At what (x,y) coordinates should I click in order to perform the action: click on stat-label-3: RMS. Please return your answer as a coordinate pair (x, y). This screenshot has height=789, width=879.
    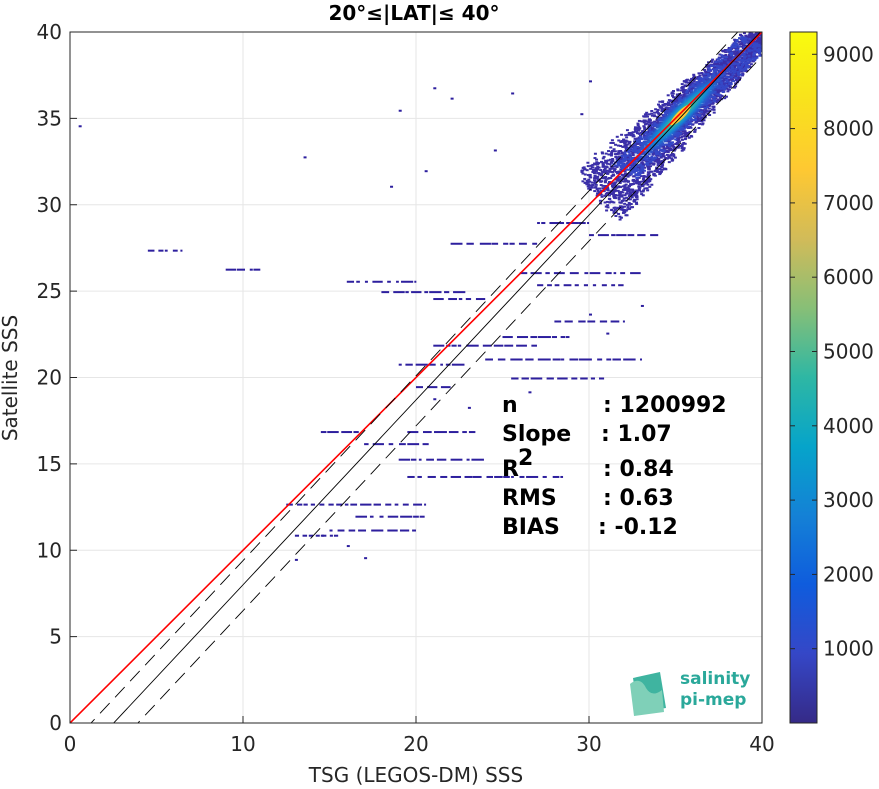
    Looking at the image, I should click on (529, 498).